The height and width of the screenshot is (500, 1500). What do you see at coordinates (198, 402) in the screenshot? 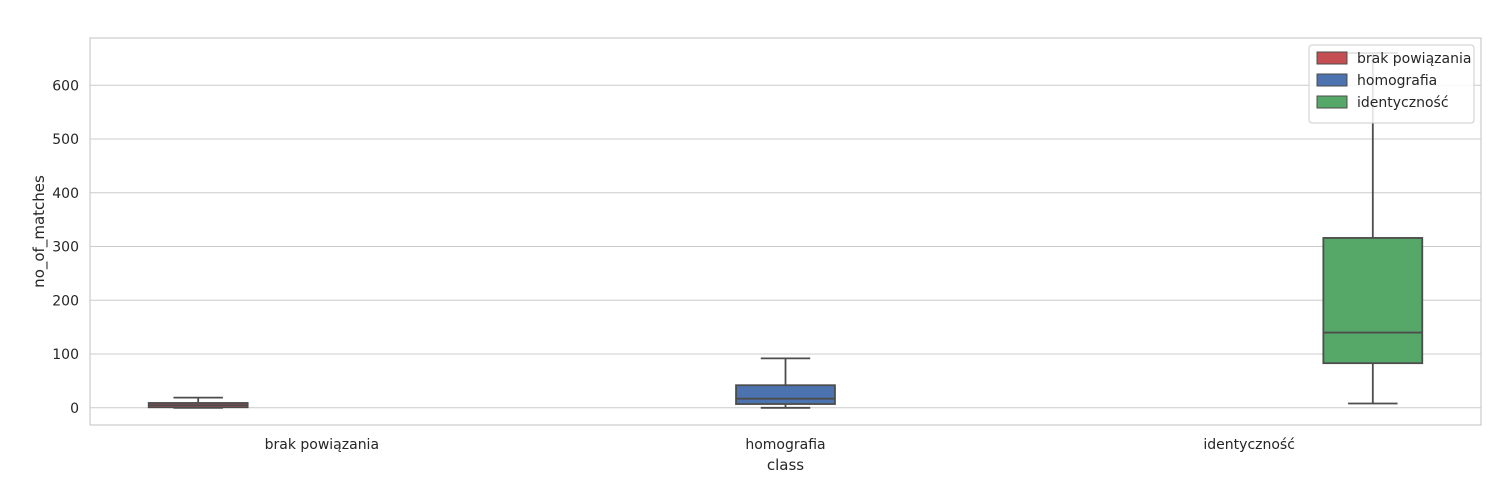
I see `box-brak-powiązania` at bounding box center [198, 402].